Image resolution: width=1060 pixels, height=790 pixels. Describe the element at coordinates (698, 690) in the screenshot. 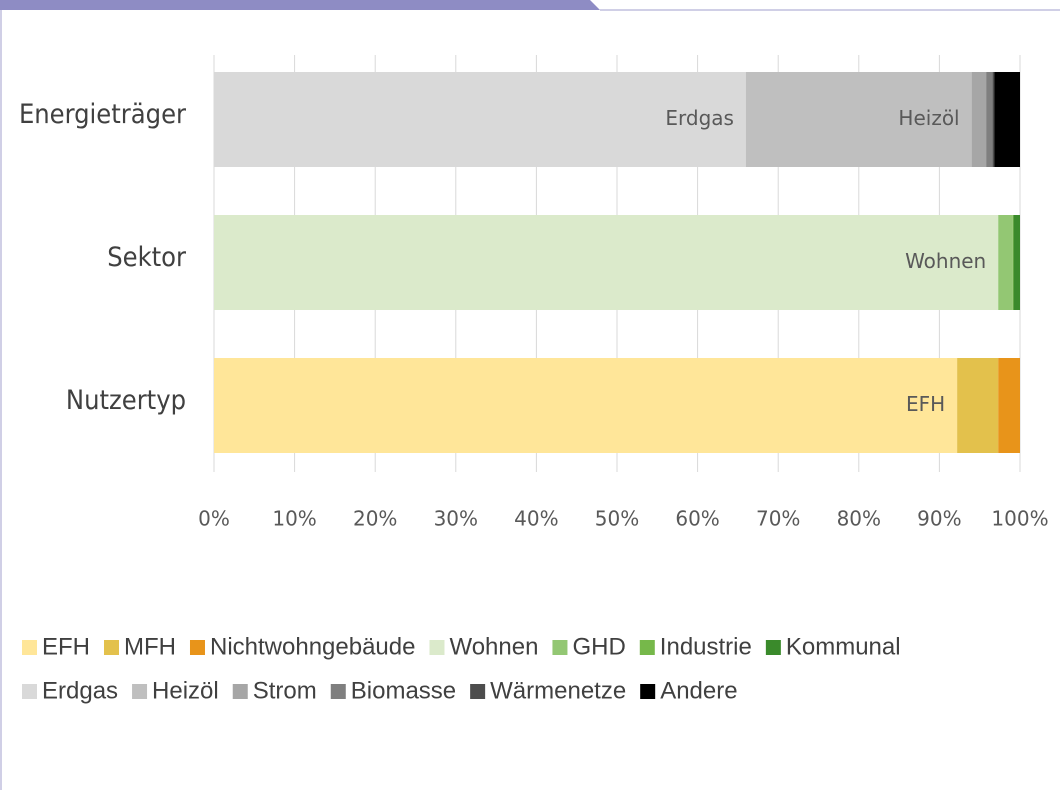

I see `legend-label: Andere` at that location.